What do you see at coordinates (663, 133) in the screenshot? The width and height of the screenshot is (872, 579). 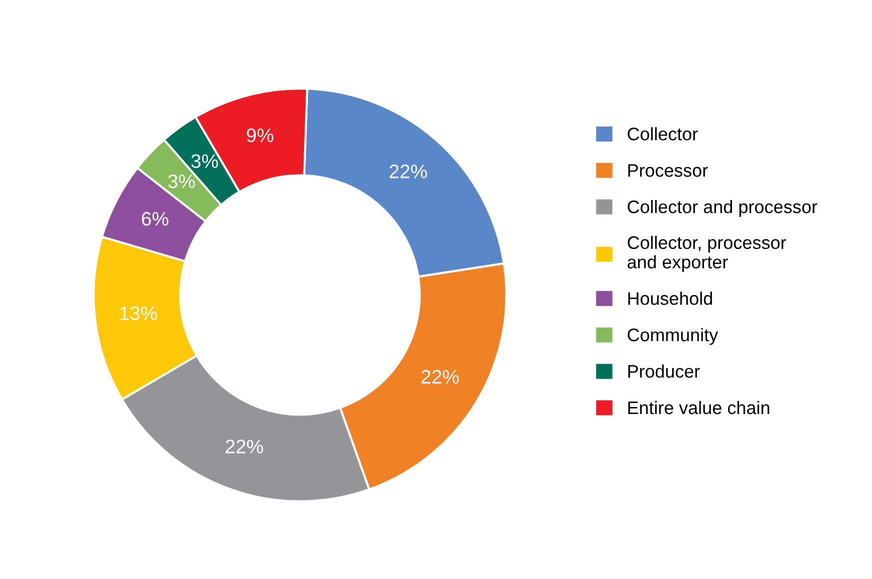 I see `legend-label: Collector` at bounding box center [663, 133].